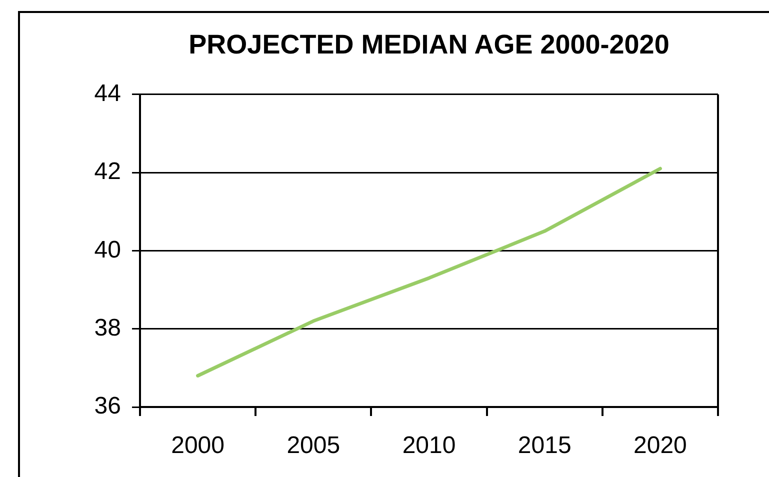 The image size is (769, 477). What do you see at coordinates (429, 446) in the screenshot?
I see `x-tick-label: 2010` at bounding box center [429, 446].